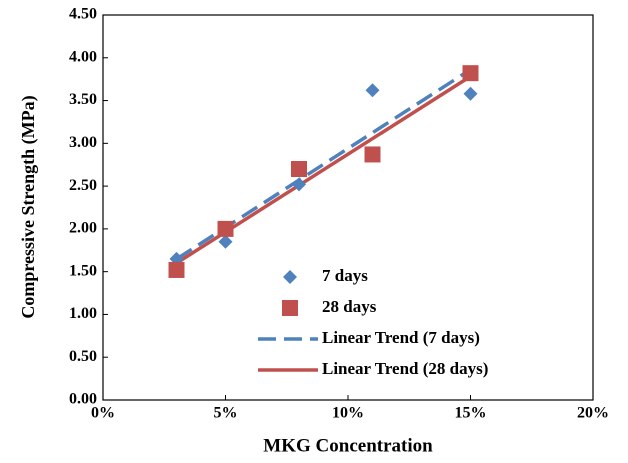 Image resolution: width=628 pixels, height=463 pixels. Describe the element at coordinates (405, 368) in the screenshot. I see `legend-label: Linear Trend (28 days)` at that location.